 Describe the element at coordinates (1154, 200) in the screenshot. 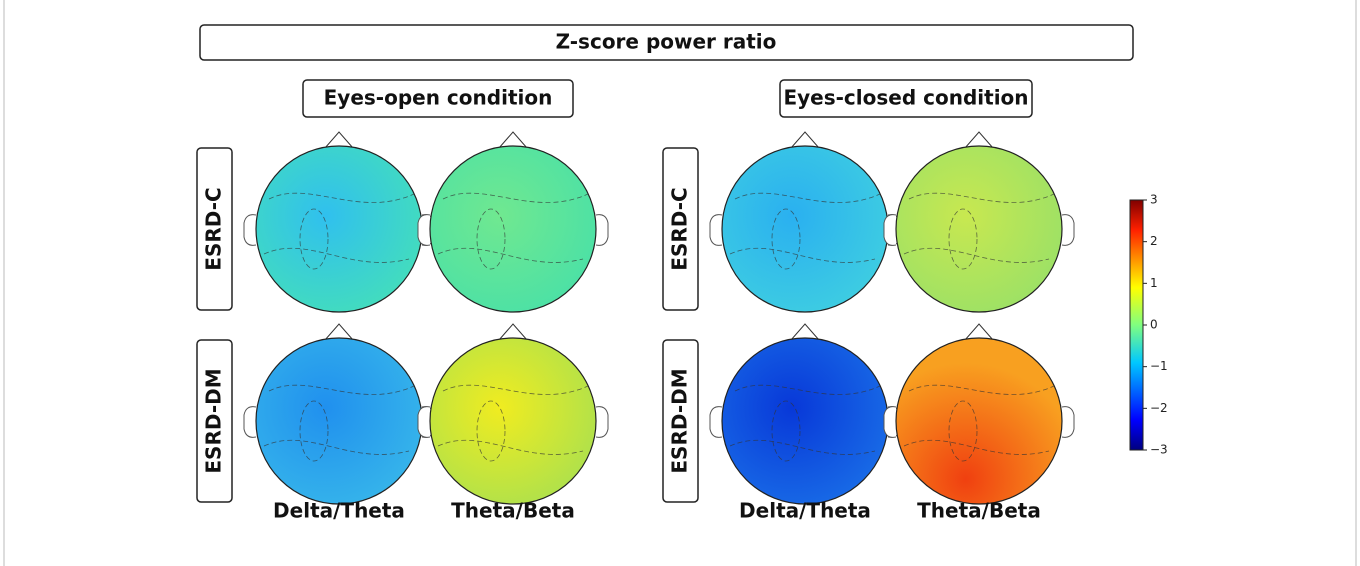

I see `colorbar-tick-label: 3` at that location.